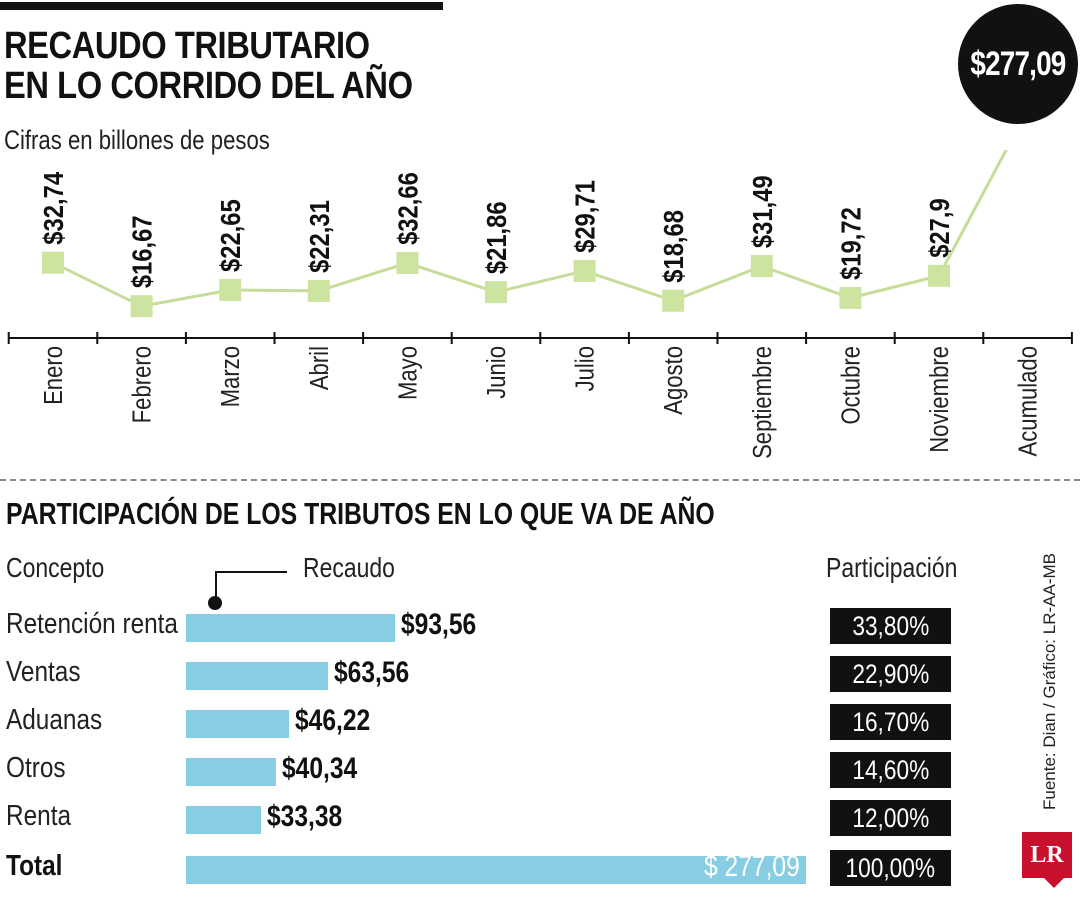 This screenshot has height=900, width=1080. Describe the element at coordinates (500, 626) in the screenshot. I see `table-row: Retención renta $93,56 33,80%` at that location.